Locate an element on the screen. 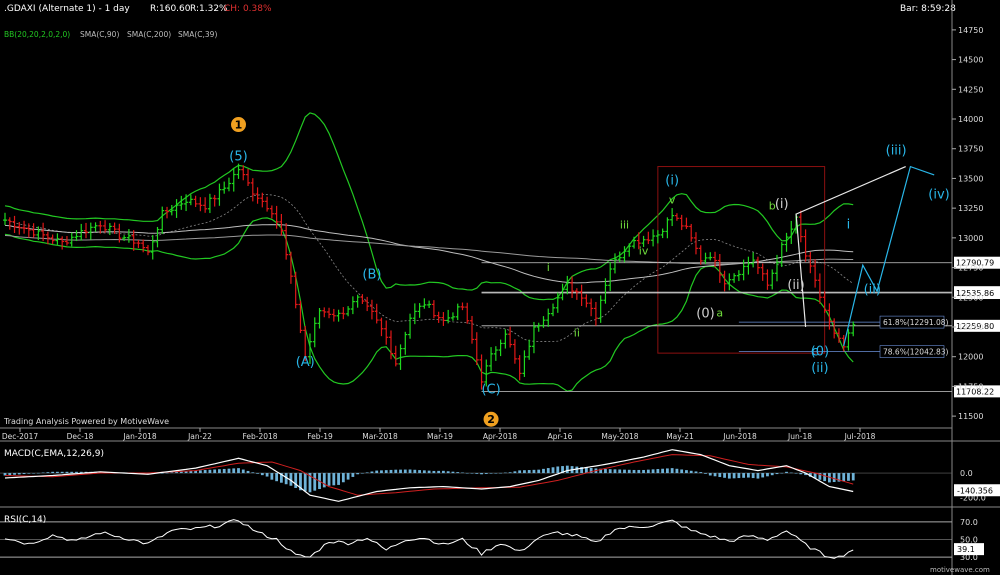 This screenshot has width=1000, height=575. rsi-panel: 70.0 50.0 30.039.1 is located at coordinates (492, 540).